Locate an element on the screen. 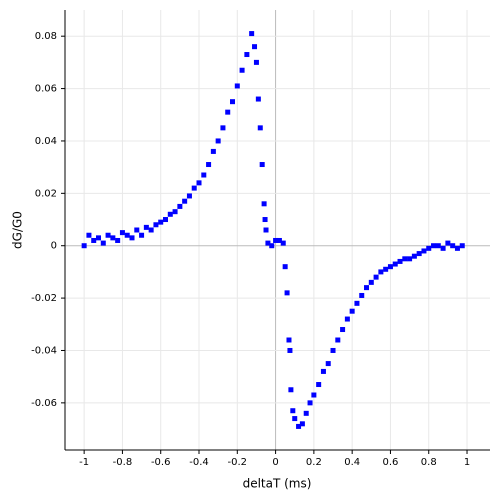 This screenshot has width=500, height=500. y-axis-label: dG/G0 is located at coordinates (18, 230).